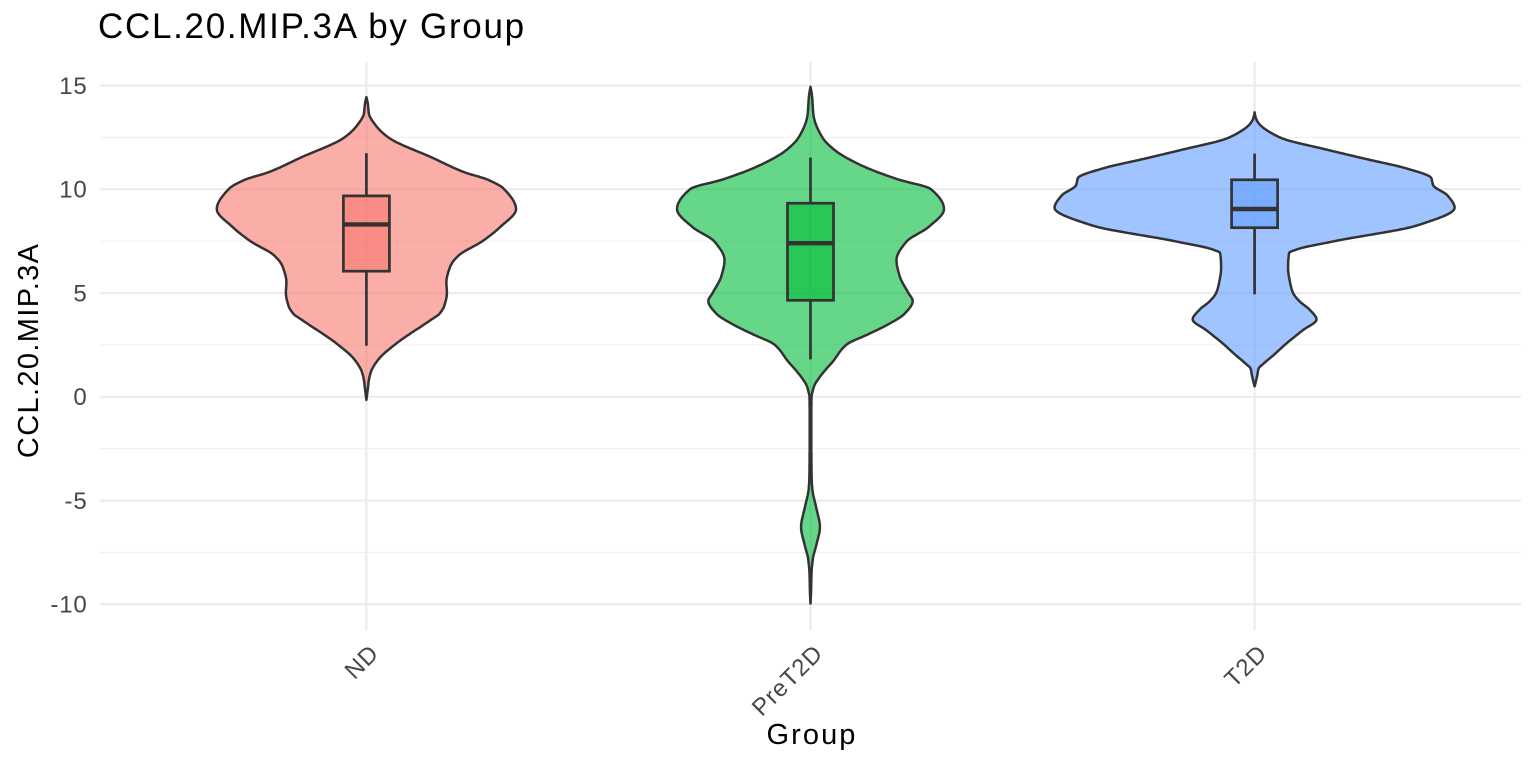  I want to click on svg-text: Group, so click(811, 735).